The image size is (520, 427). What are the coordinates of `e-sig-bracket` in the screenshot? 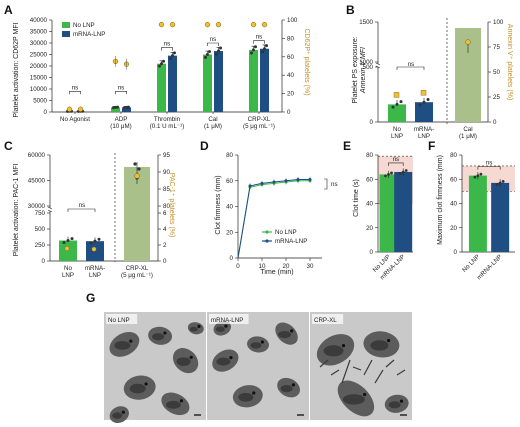 It's located at (396, 164).